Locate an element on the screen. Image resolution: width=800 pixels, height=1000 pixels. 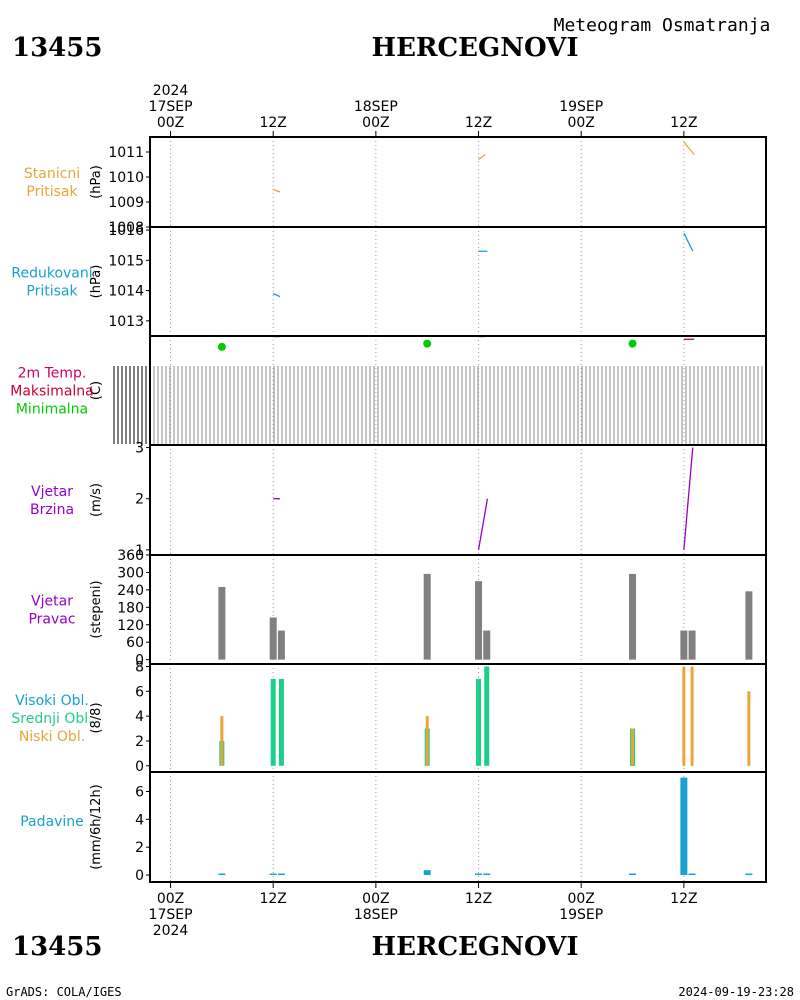
panel-station-pressure: 1008 1009 1010 1011 (hPa) Stanicni Pritisak is located at coordinates (395, 186).